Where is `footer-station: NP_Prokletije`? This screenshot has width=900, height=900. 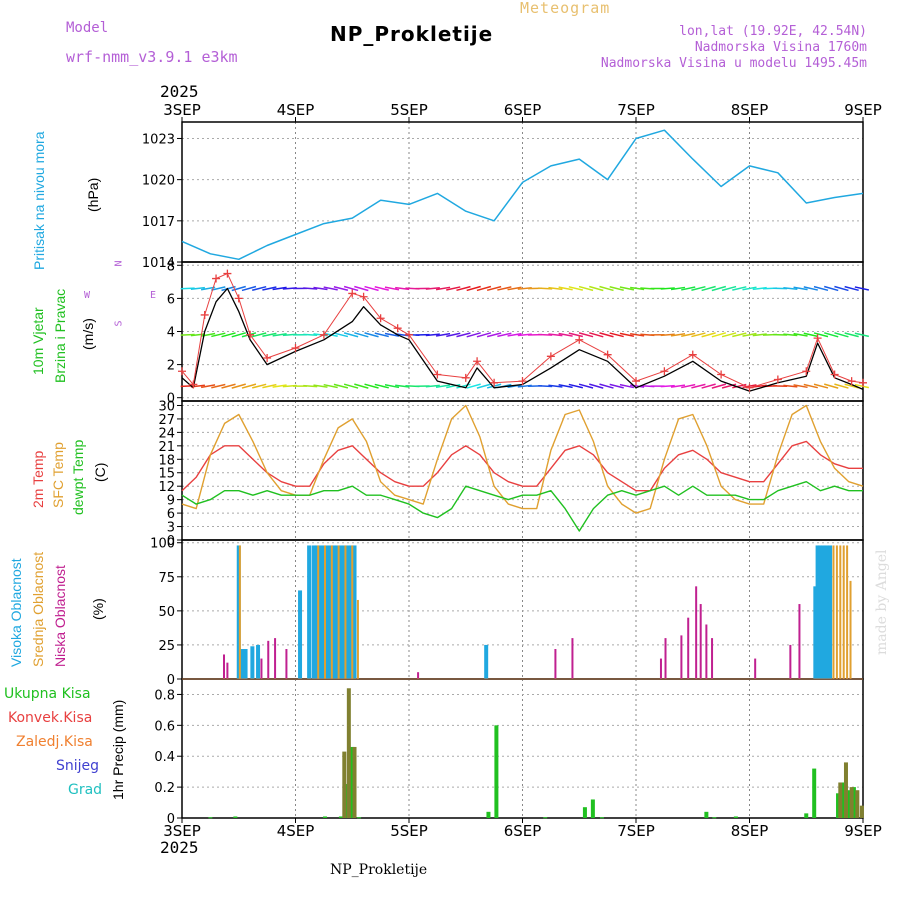 footer-station: NP_Prokletije is located at coordinates (379, 870).